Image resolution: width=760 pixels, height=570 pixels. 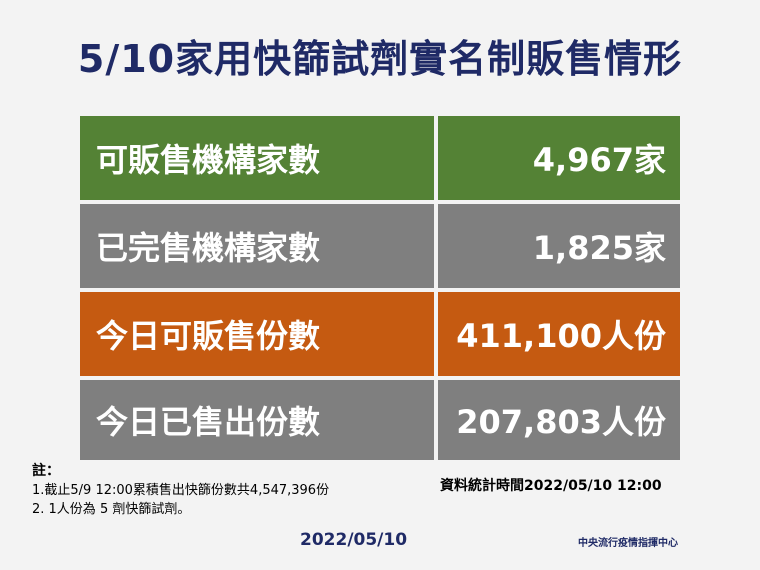 What do you see at coordinates (559, 334) in the screenshot?
I see `value-cell: 411,100人份` at bounding box center [559, 334].